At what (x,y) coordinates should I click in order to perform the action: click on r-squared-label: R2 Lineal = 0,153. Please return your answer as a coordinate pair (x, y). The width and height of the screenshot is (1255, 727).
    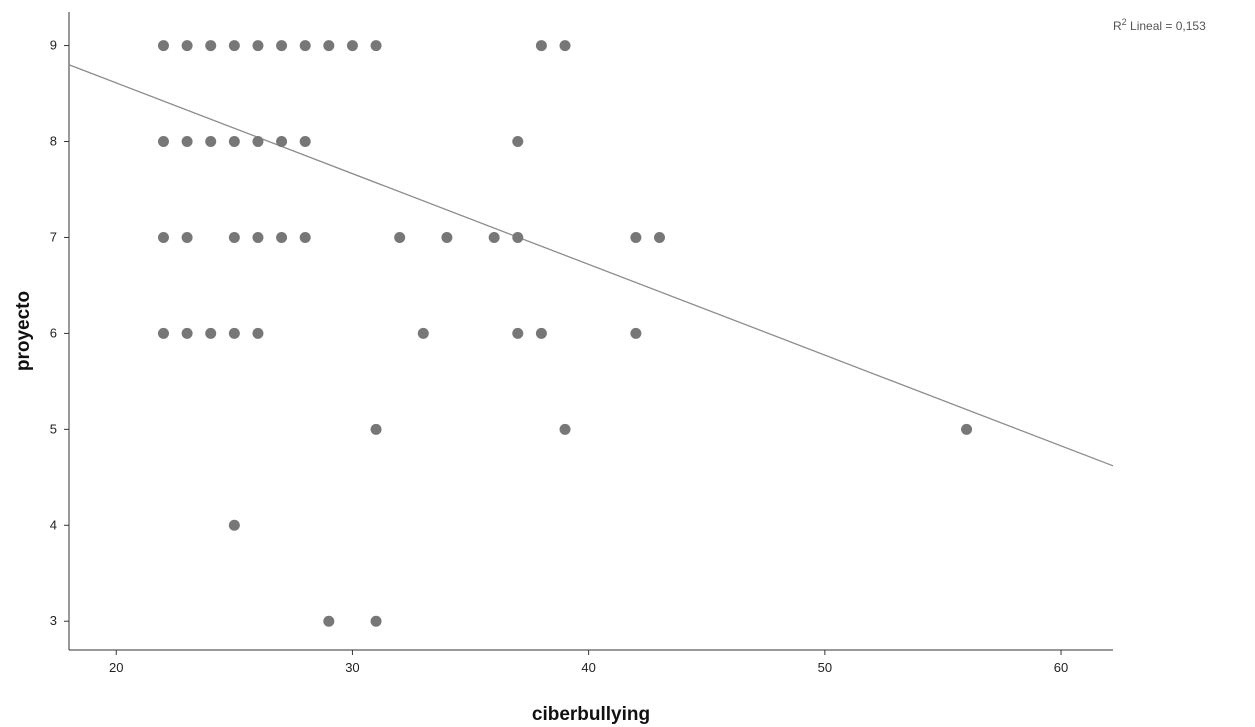
    Looking at the image, I should click on (1159, 25).